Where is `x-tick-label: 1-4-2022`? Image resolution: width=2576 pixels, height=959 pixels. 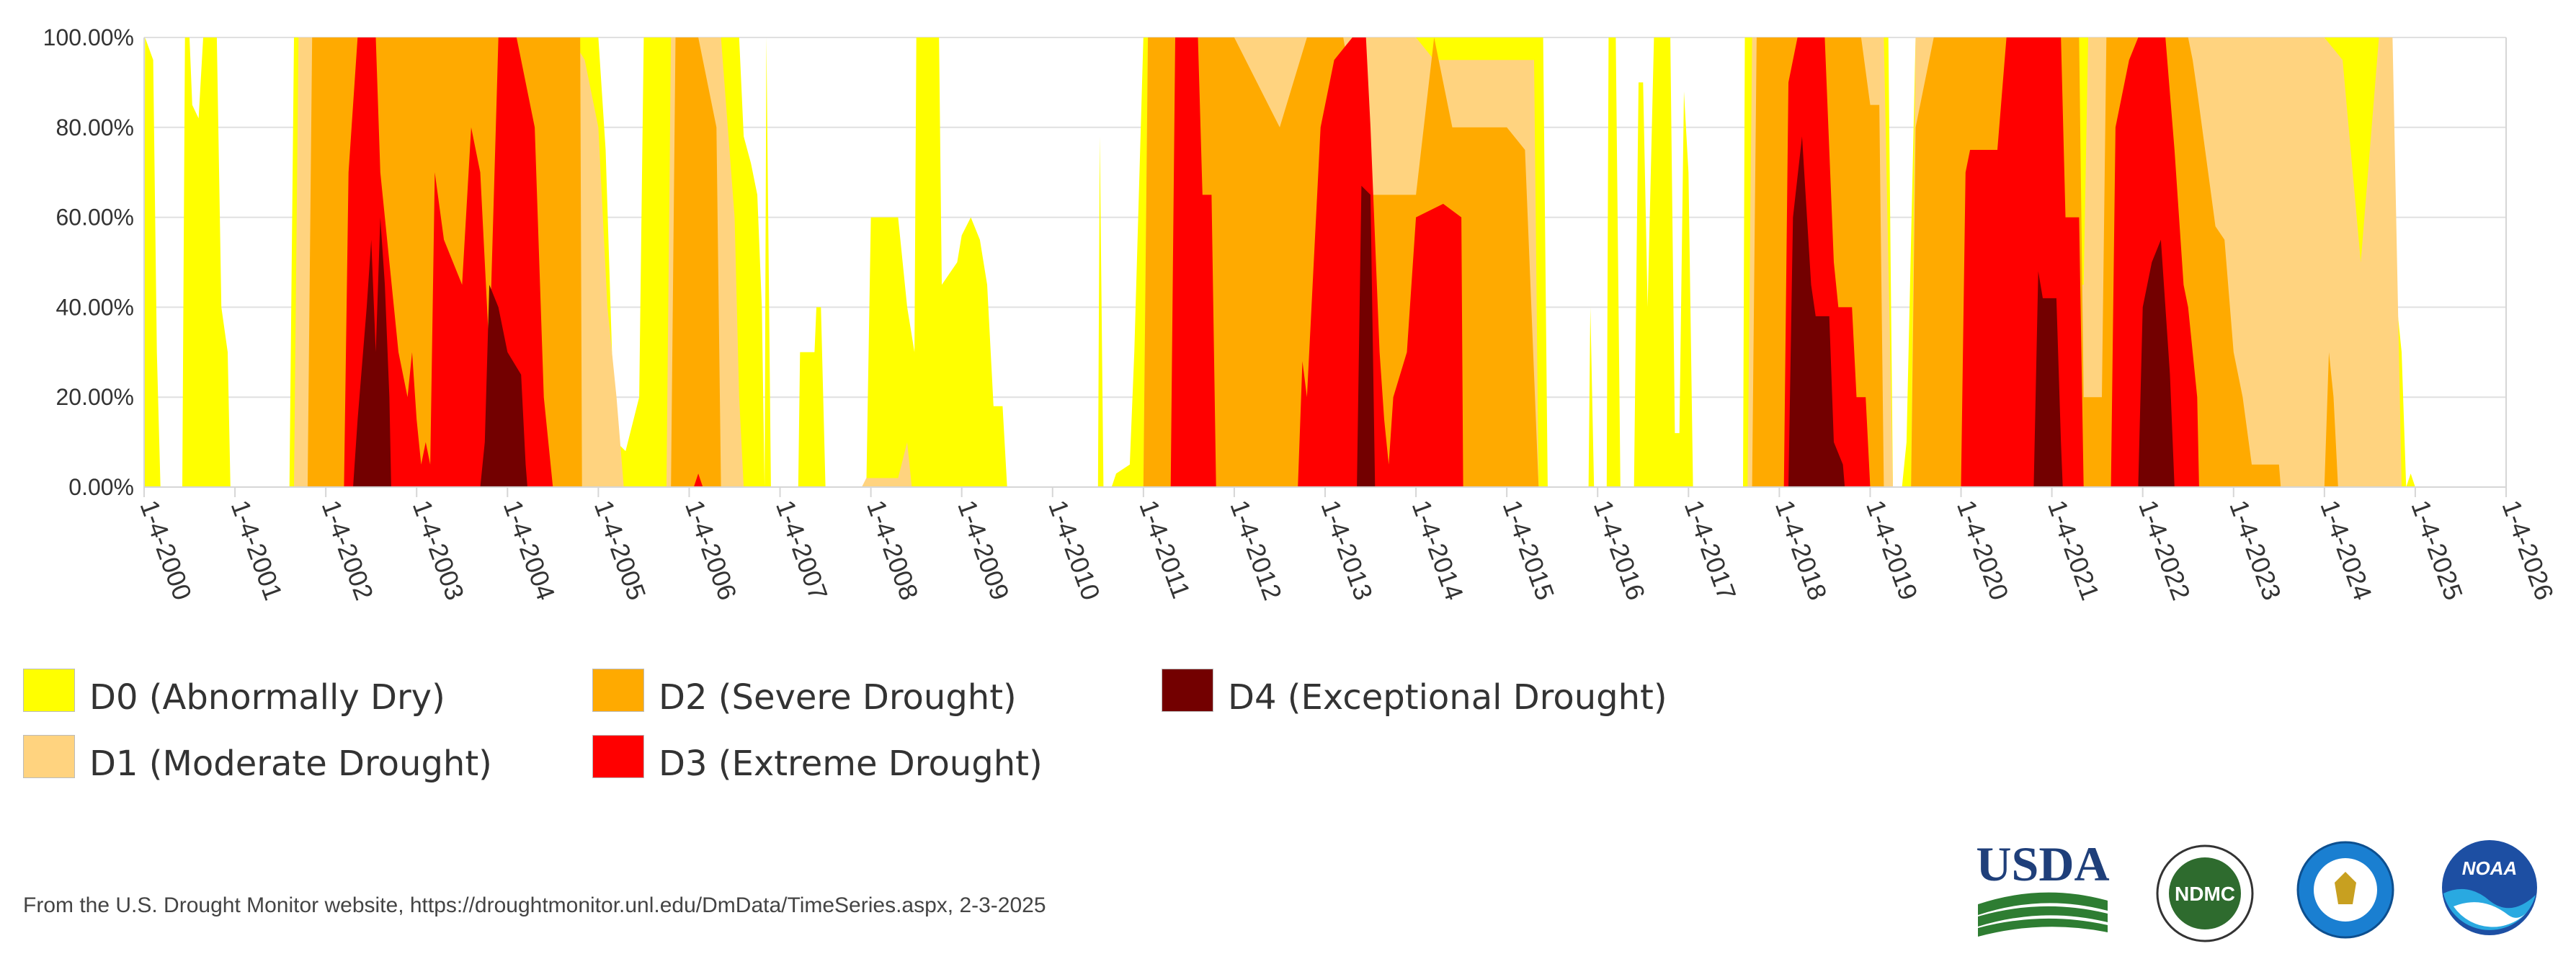
x-tick-label: 1-4-2022 is located at coordinates (2164, 550).